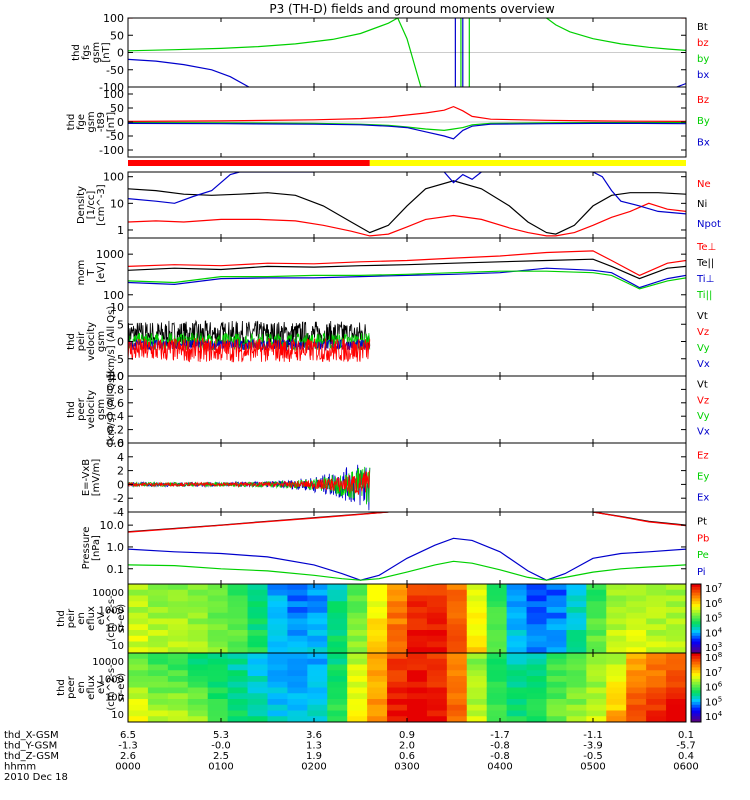 This screenshot has width=750, height=800. What do you see at coordinates (111, 122) in the screenshot?
I see `y-axis-label: [nT]` at bounding box center [111, 122].